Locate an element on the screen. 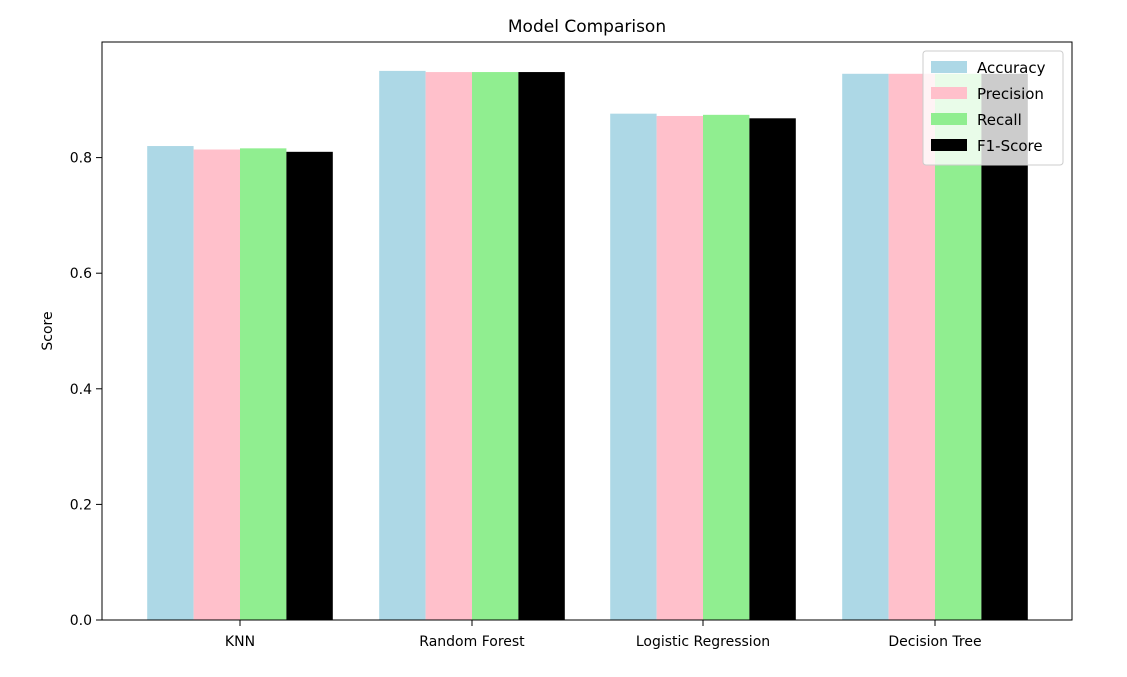 The height and width of the screenshot is (677, 1127). y-tick-label: 0.2 is located at coordinates (81, 505).